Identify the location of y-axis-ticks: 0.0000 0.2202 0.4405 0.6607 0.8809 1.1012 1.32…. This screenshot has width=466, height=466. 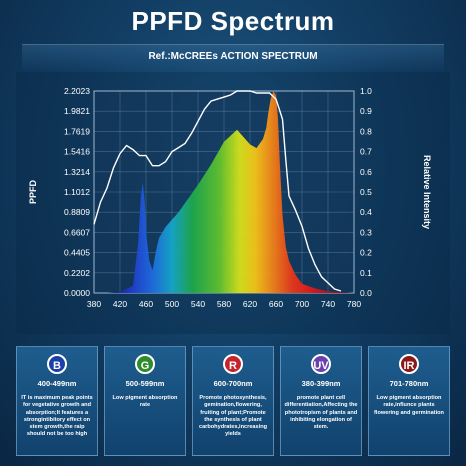
(77, 192).